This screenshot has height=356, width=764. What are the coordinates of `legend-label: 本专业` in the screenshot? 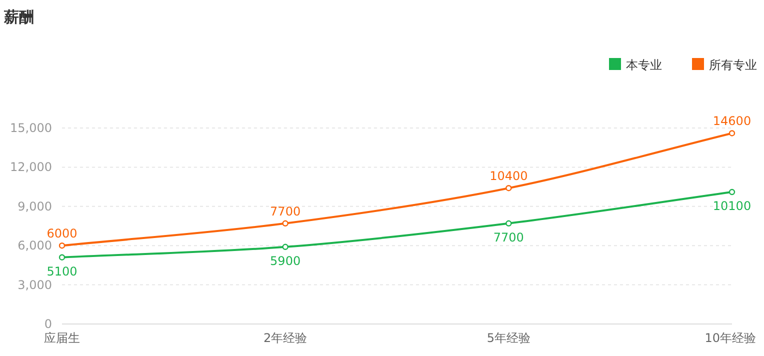 It's located at (644, 65).